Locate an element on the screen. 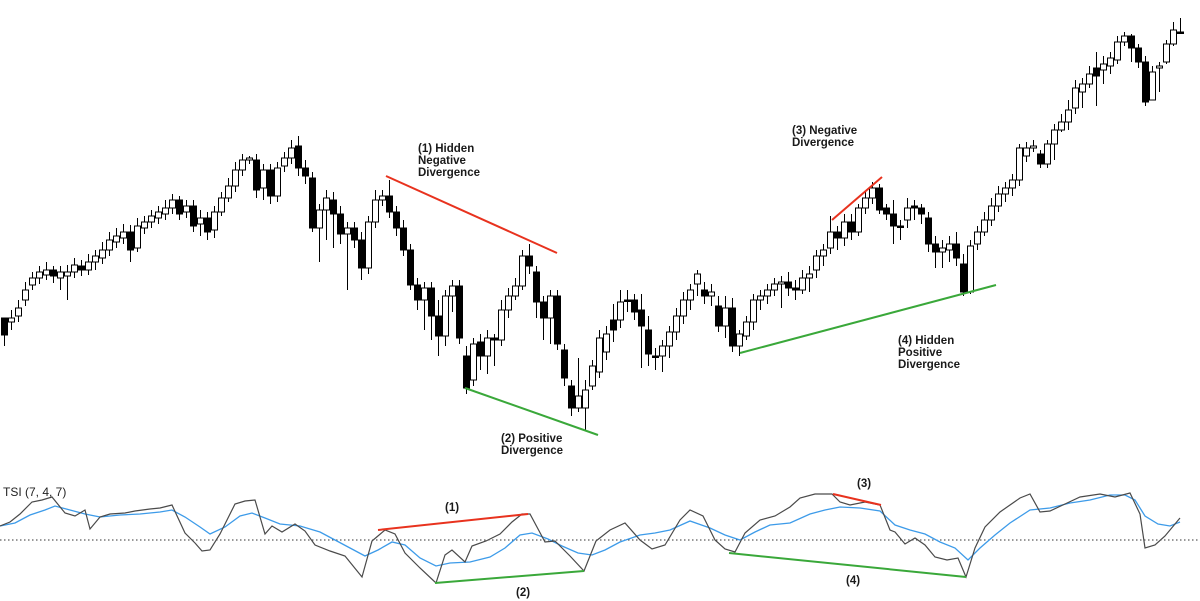  annotation-price-2: (2) Positive Divergence is located at coordinates (532, 445).